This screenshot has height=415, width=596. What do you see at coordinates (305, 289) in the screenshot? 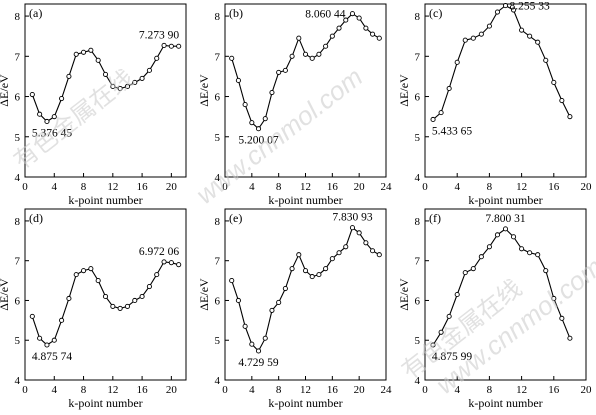
I see `series-line` at bounding box center [305, 289].